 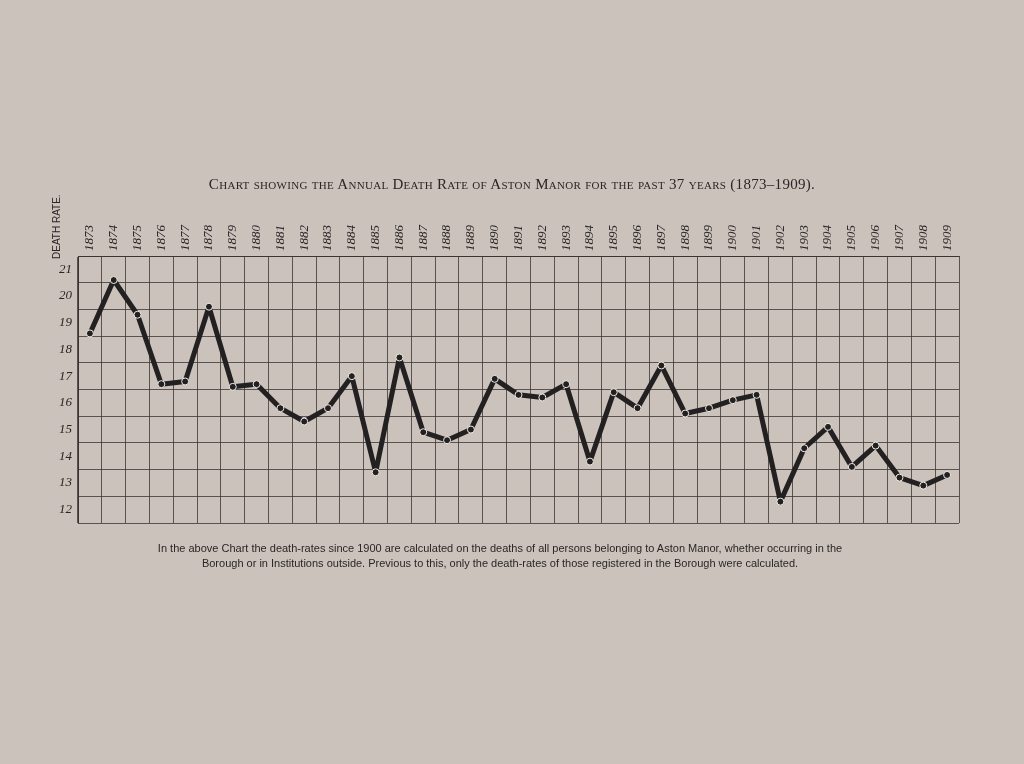 I want to click on x-tick-label: 1881, so click(x=279, y=238).